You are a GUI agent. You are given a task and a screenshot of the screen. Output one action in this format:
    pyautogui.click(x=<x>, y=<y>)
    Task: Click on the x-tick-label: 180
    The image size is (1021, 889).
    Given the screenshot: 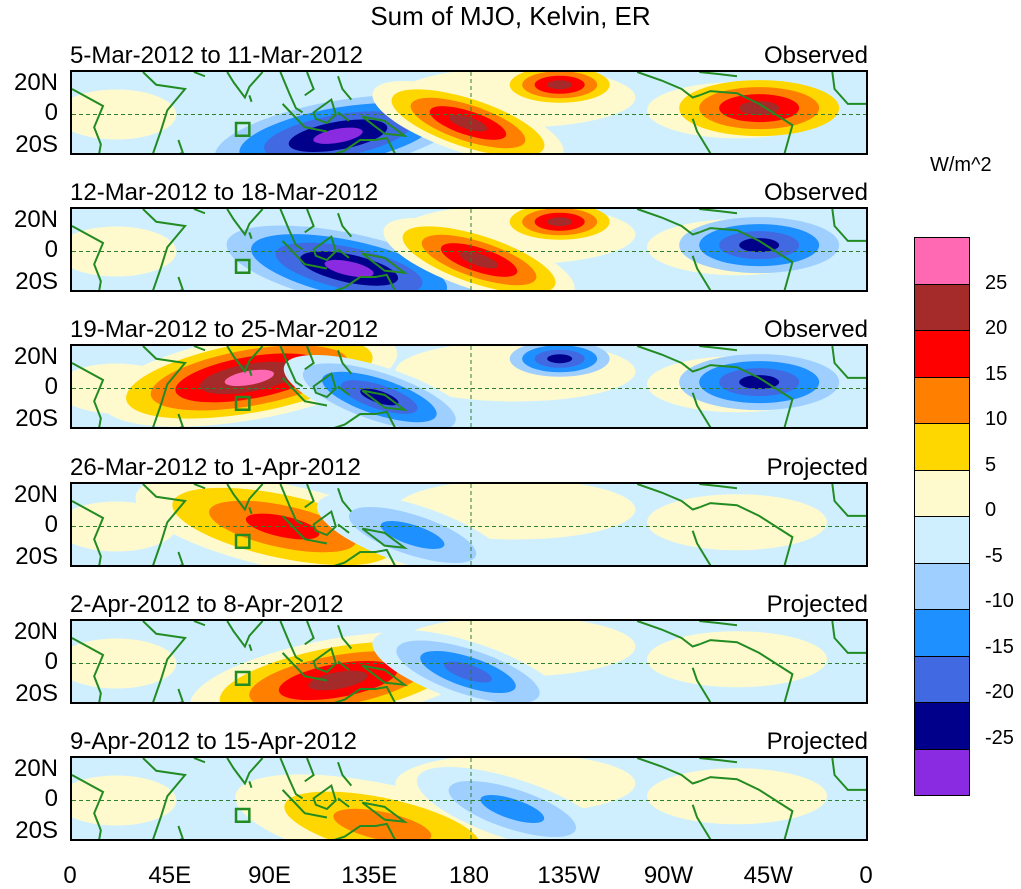 What is the action you would take?
    pyautogui.click(x=469, y=875)
    